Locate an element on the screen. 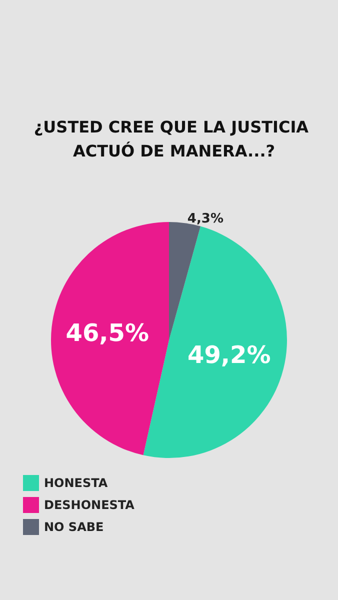 The width and height of the screenshot is (338, 600). legend-label: HONESTA is located at coordinates (76, 483).